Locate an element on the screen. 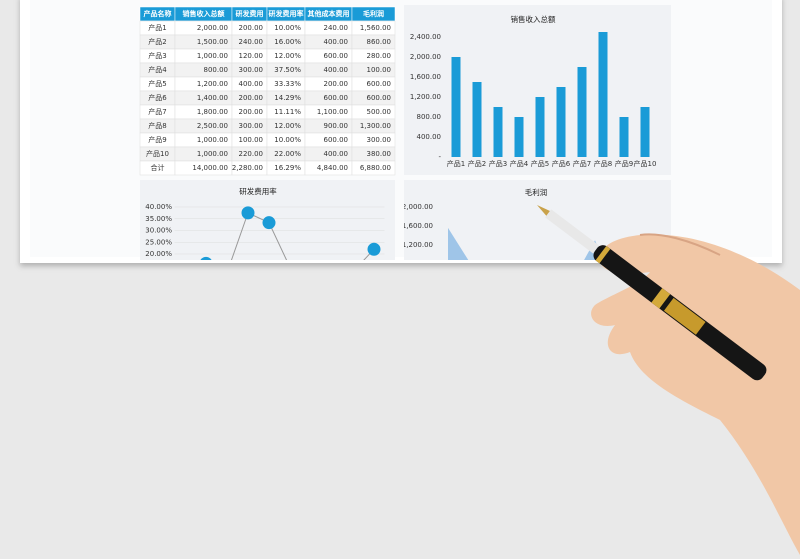 Image resolution: width=800 pixels, height=559 pixels. cell-text: 产品4 is located at coordinates (157, 69).